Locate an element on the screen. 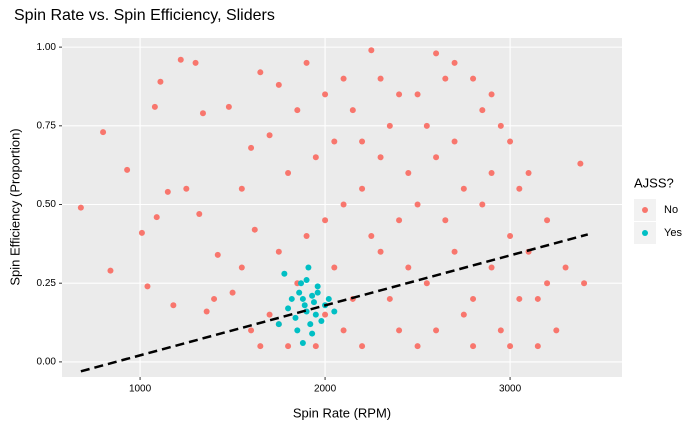 This screenshot has height=432, width=700. x-tick-label: 3000 is located at coordinates (510, 389).